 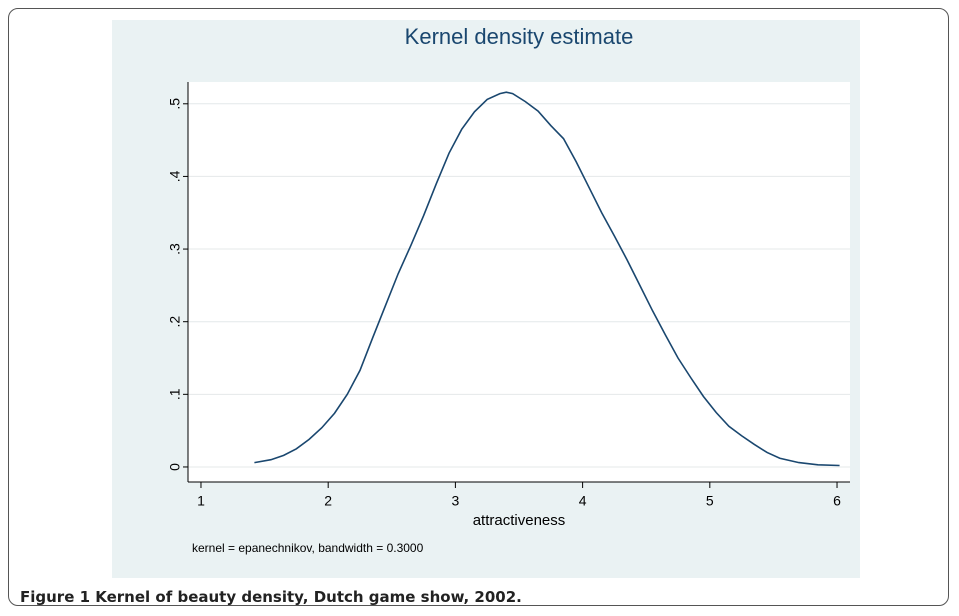 I want to click on y-tick-label: .3, so click(x=175, y=249).